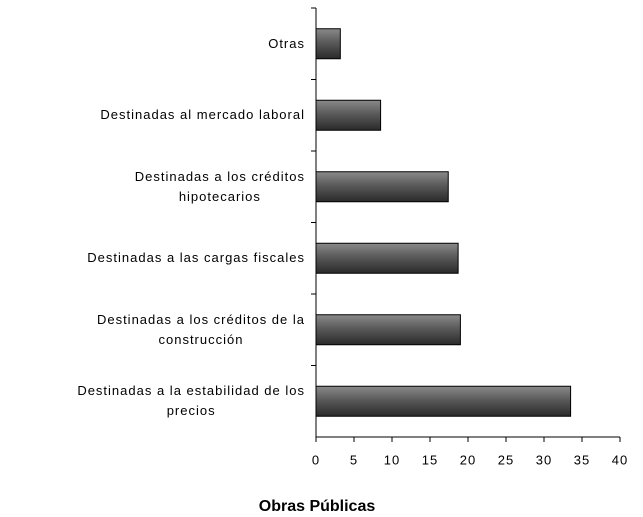 This screenshot has height=517, width=643. Describe the element at coordinates (506, 459) in the screenshot. I see `x-tick-label: 25` at that location.